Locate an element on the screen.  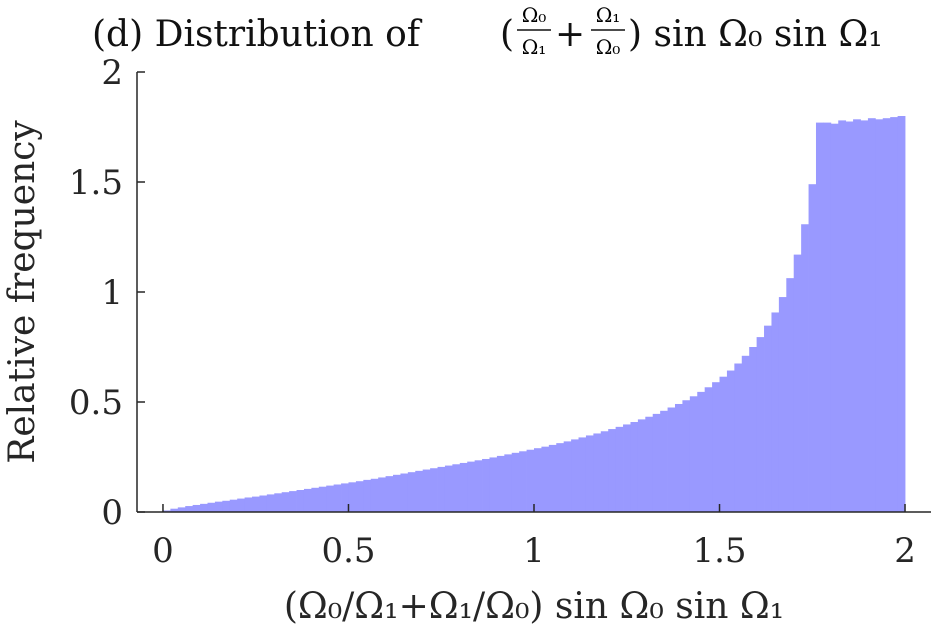
title-suffix: ) sin Ω₀ sin Ω₁ is located at coordinates (755, 34).